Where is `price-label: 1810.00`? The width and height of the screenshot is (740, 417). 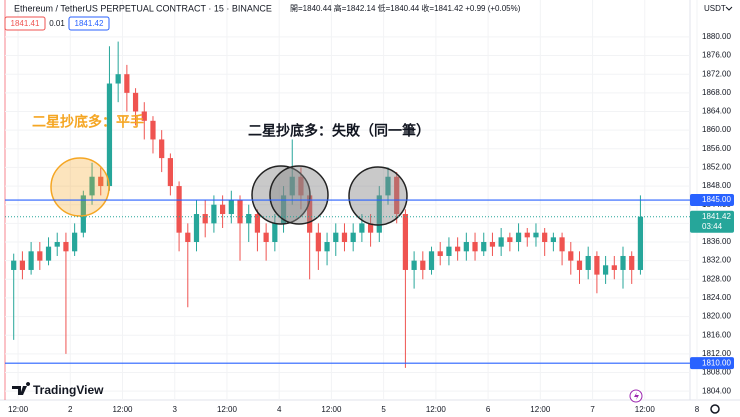
price-label: 1810.00 is located at coordinates (716, 362).